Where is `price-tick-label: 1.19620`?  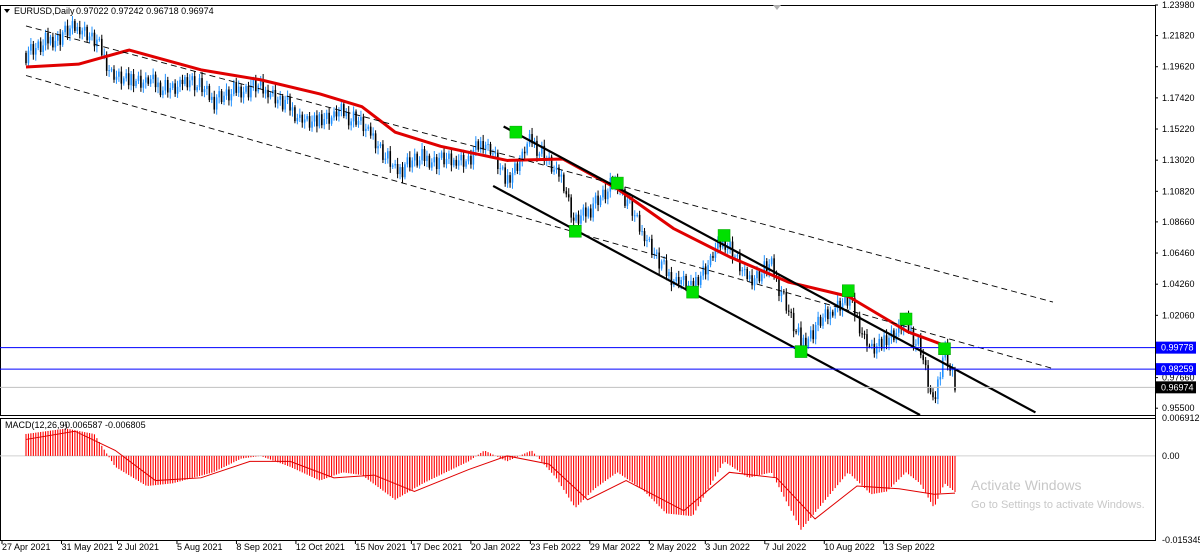 price-tick-label: 1.19620 is located at coordinates (1178, 67).